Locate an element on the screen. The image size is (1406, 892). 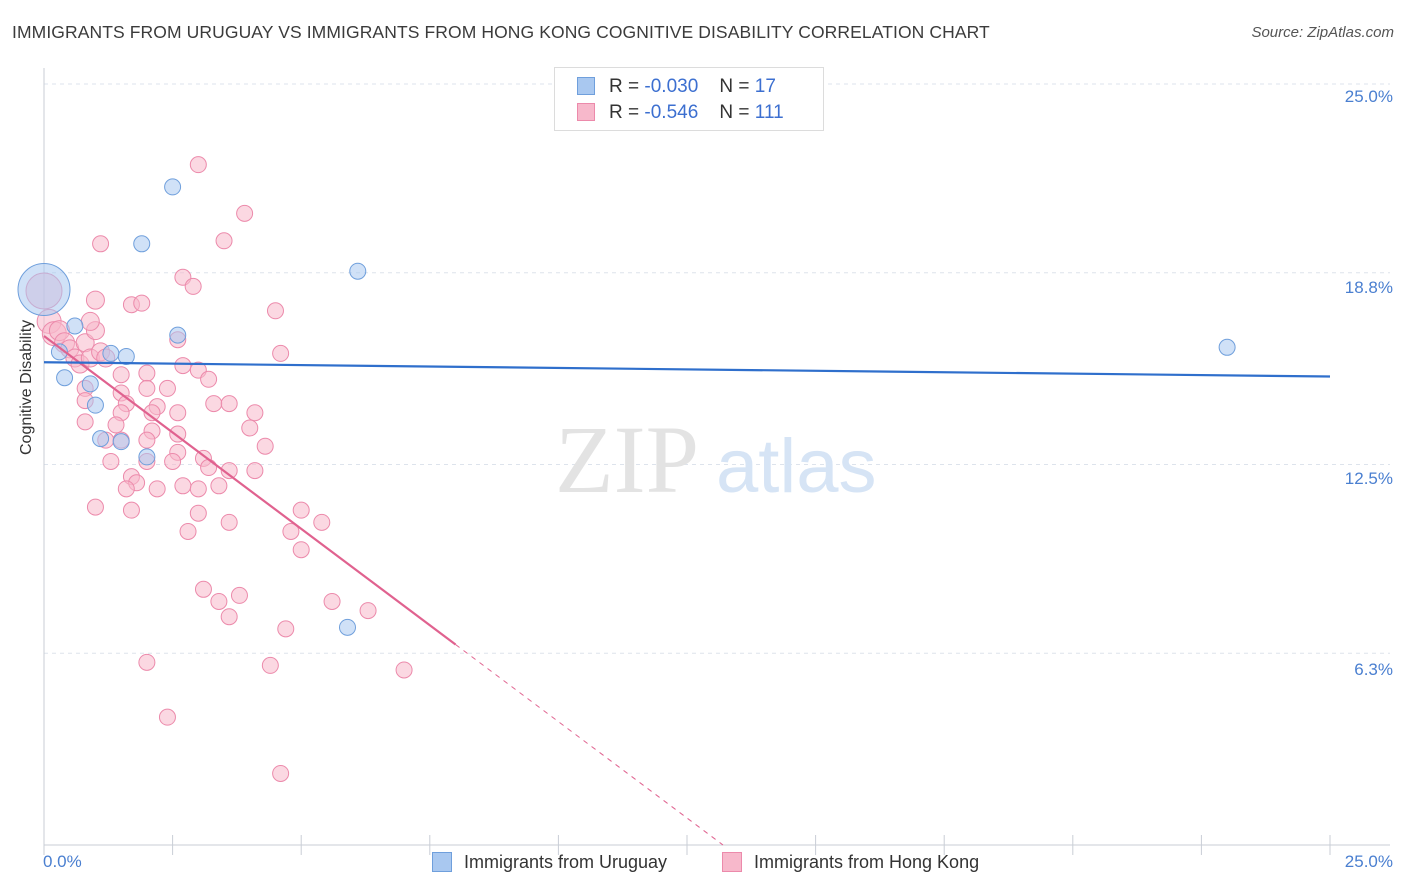
y-tick-label: 12.5% is located at coordinates (1368, 478).